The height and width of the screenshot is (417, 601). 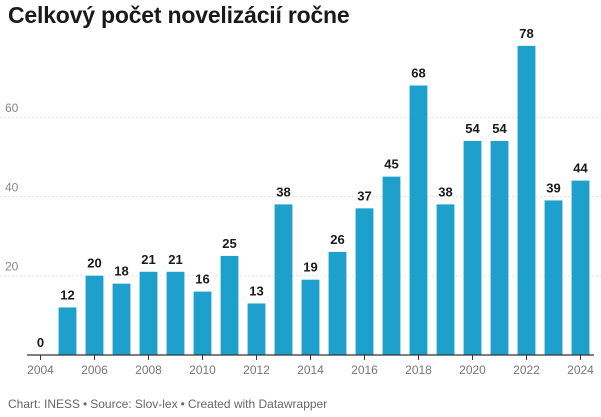 I want to click on x-tick-label: 2018, so click(x=418, y=370).